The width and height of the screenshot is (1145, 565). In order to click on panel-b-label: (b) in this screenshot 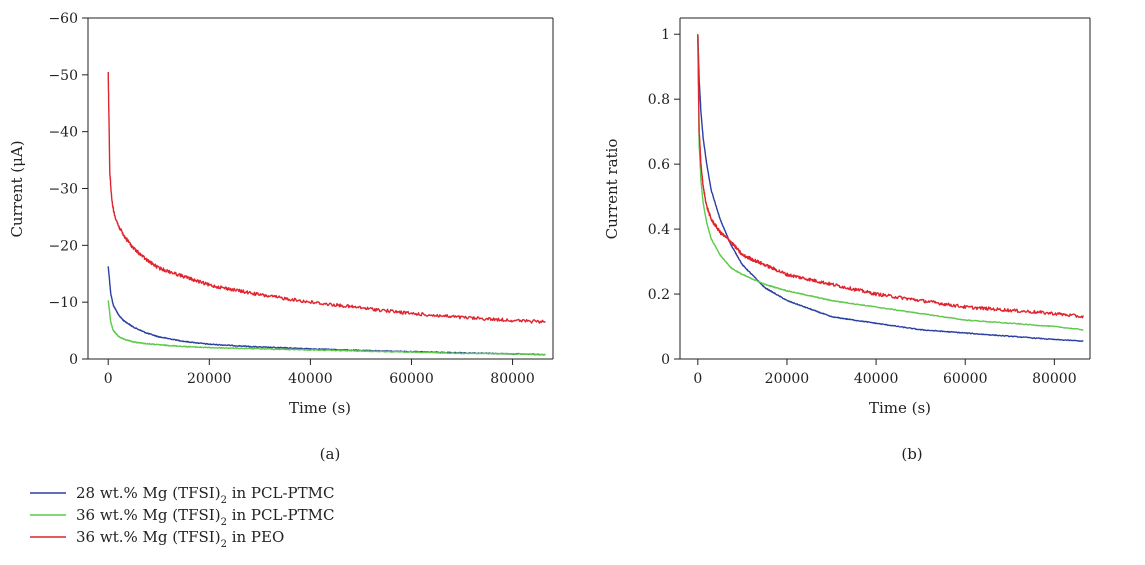, I will do `click(911, 454)`.